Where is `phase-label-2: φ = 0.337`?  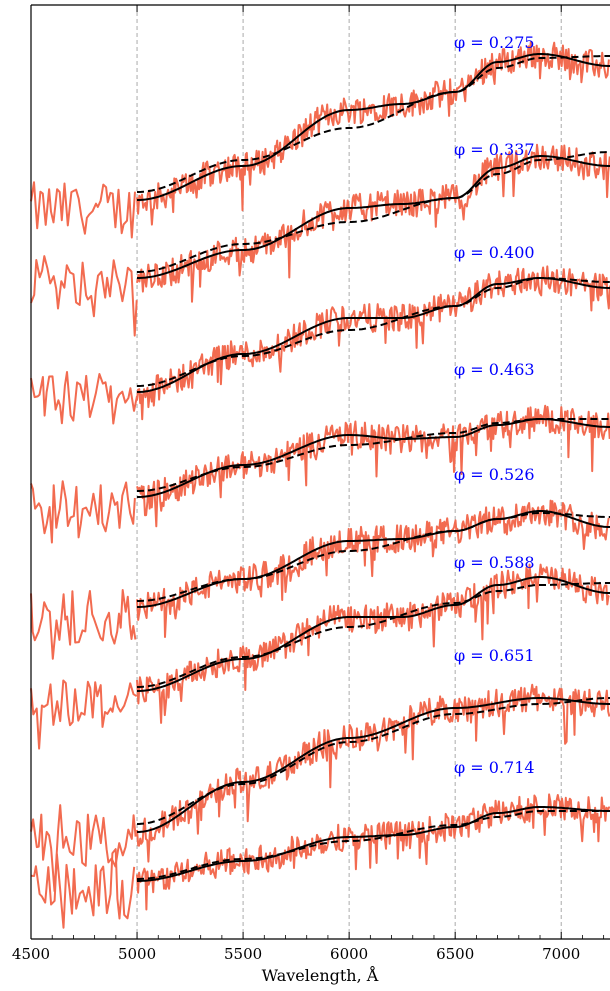 phase-label-2: φ = 0.337 is located at coordinates (494, 149).